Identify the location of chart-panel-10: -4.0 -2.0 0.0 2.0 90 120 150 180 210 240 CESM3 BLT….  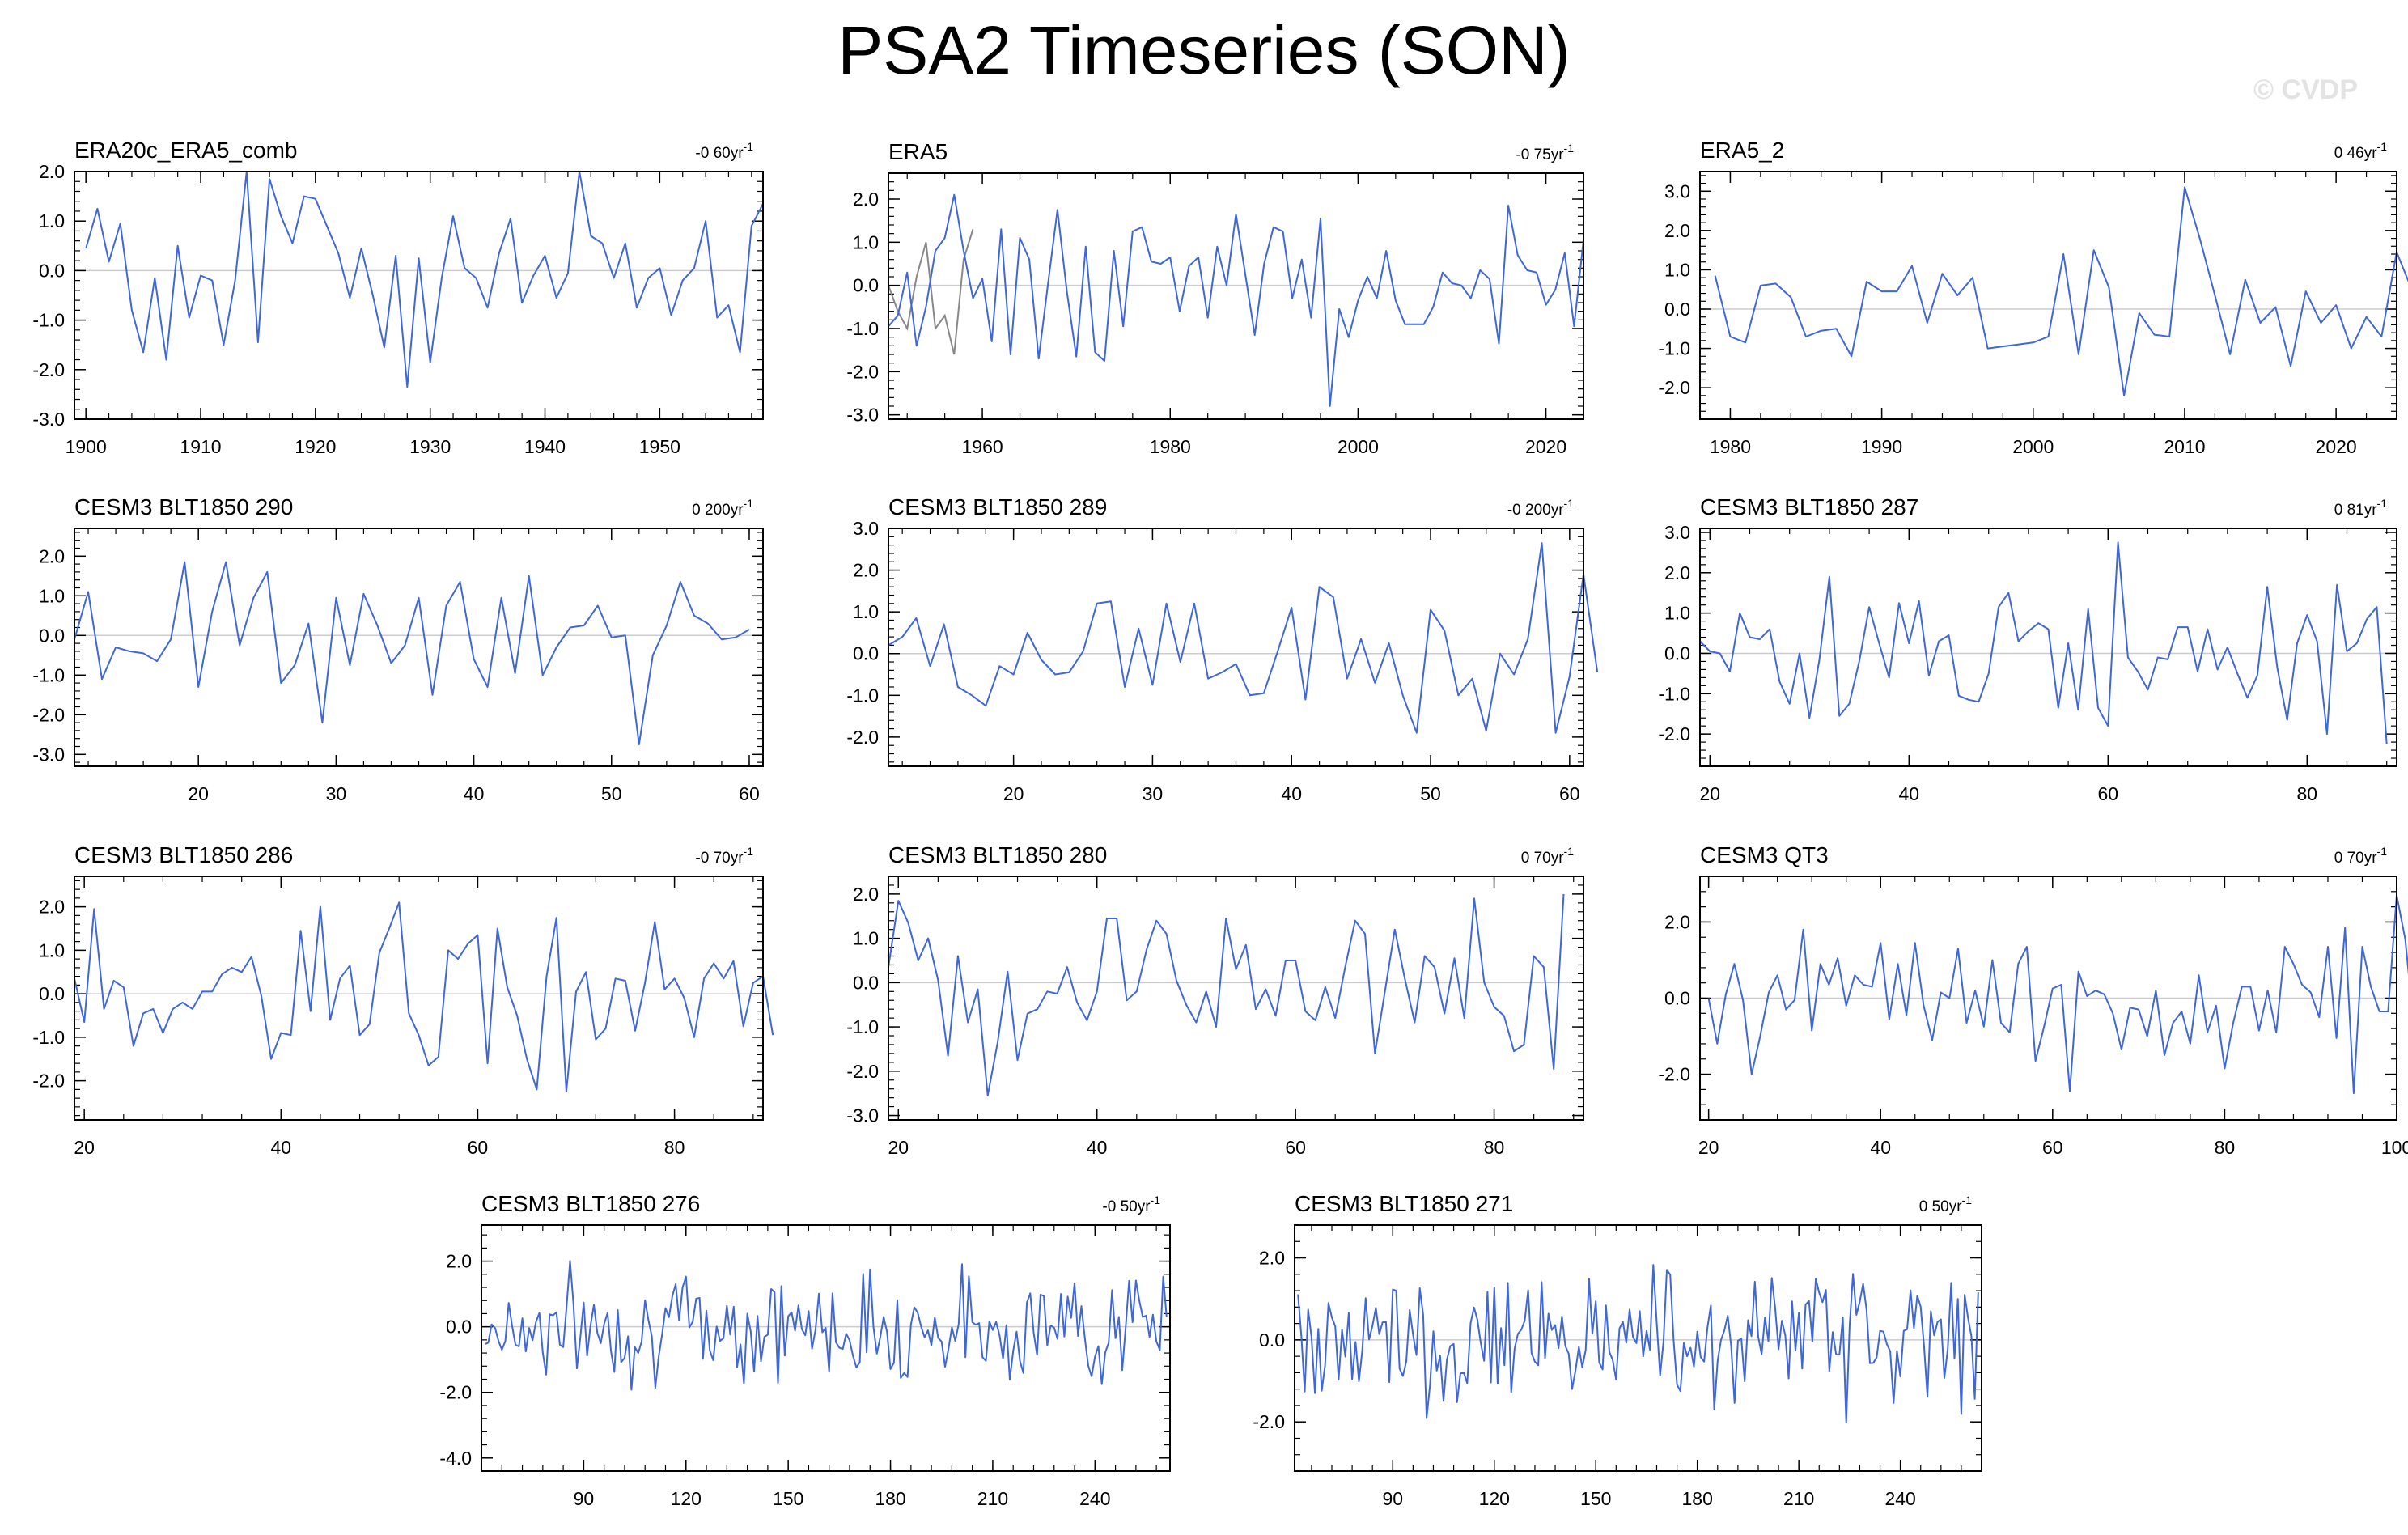
(805, 1350).